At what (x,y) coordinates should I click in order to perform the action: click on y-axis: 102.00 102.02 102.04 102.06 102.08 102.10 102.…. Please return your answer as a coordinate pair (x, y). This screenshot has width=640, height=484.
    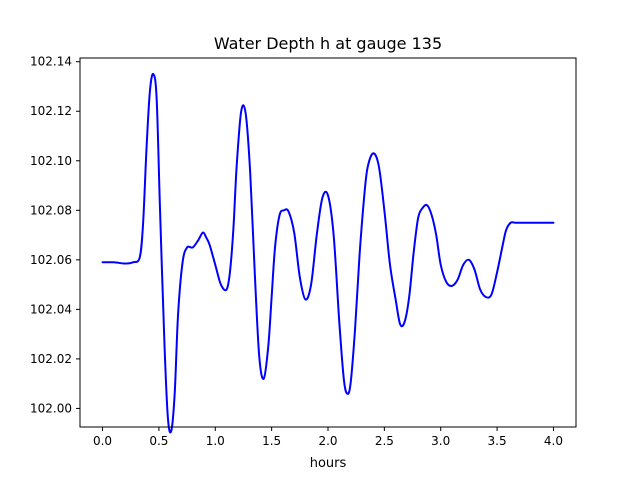
    Looking at the image, I should click on (55, 235).